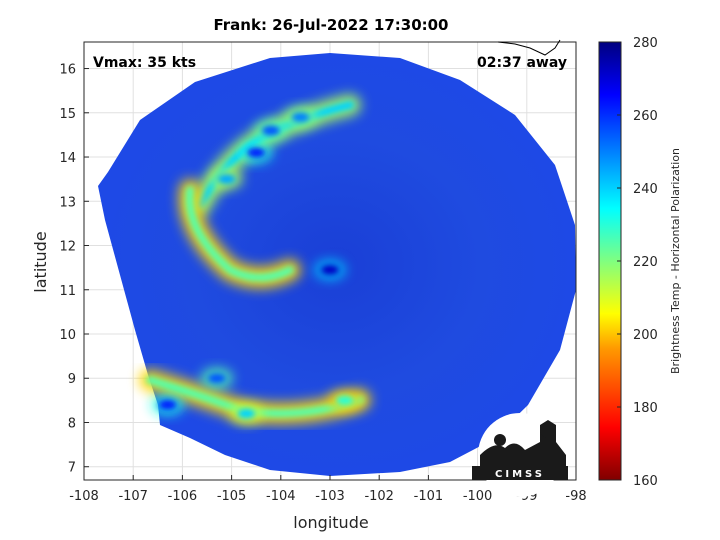 The image size is (720, 540). I want to click on center-hotspot, so click(330, 269).